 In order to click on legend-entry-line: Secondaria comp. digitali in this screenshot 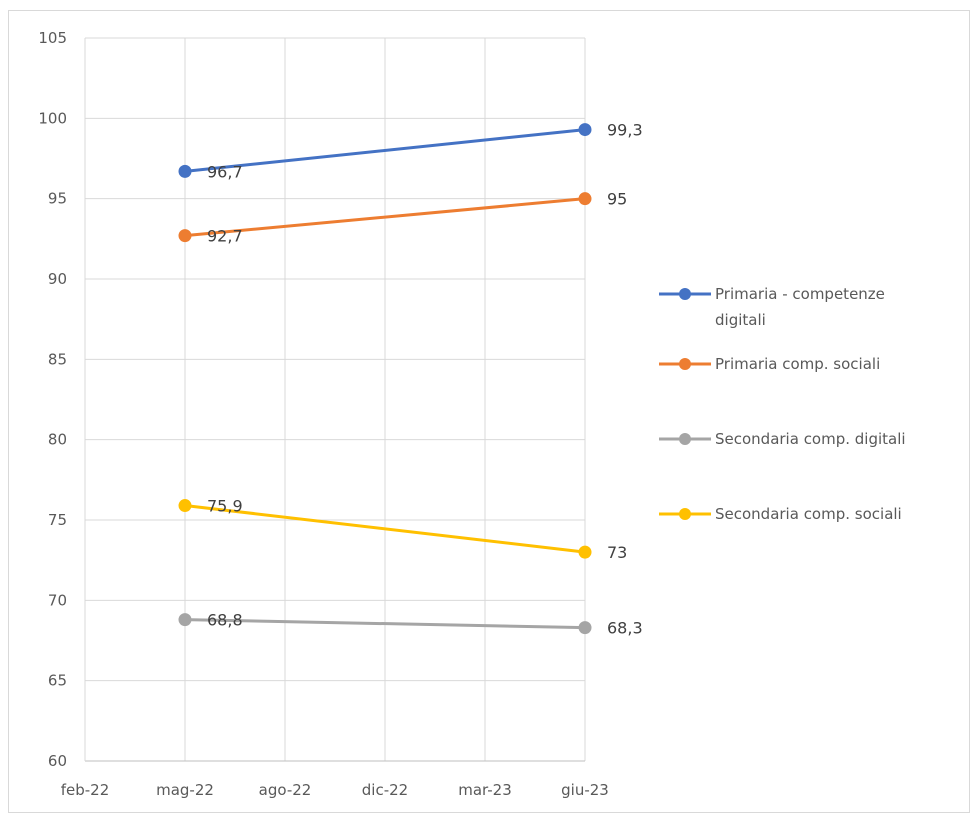, I will do `click(810, 439)`.